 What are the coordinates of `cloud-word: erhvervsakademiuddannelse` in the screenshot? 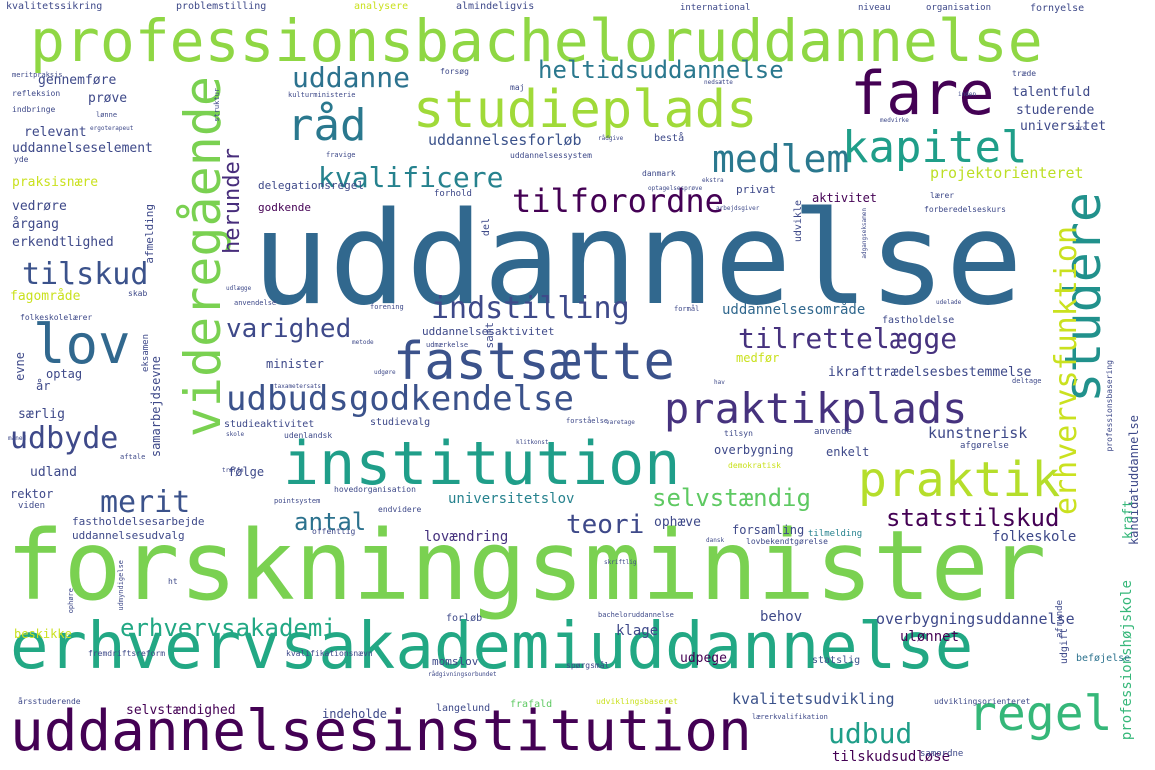 It's located at (492, 647).